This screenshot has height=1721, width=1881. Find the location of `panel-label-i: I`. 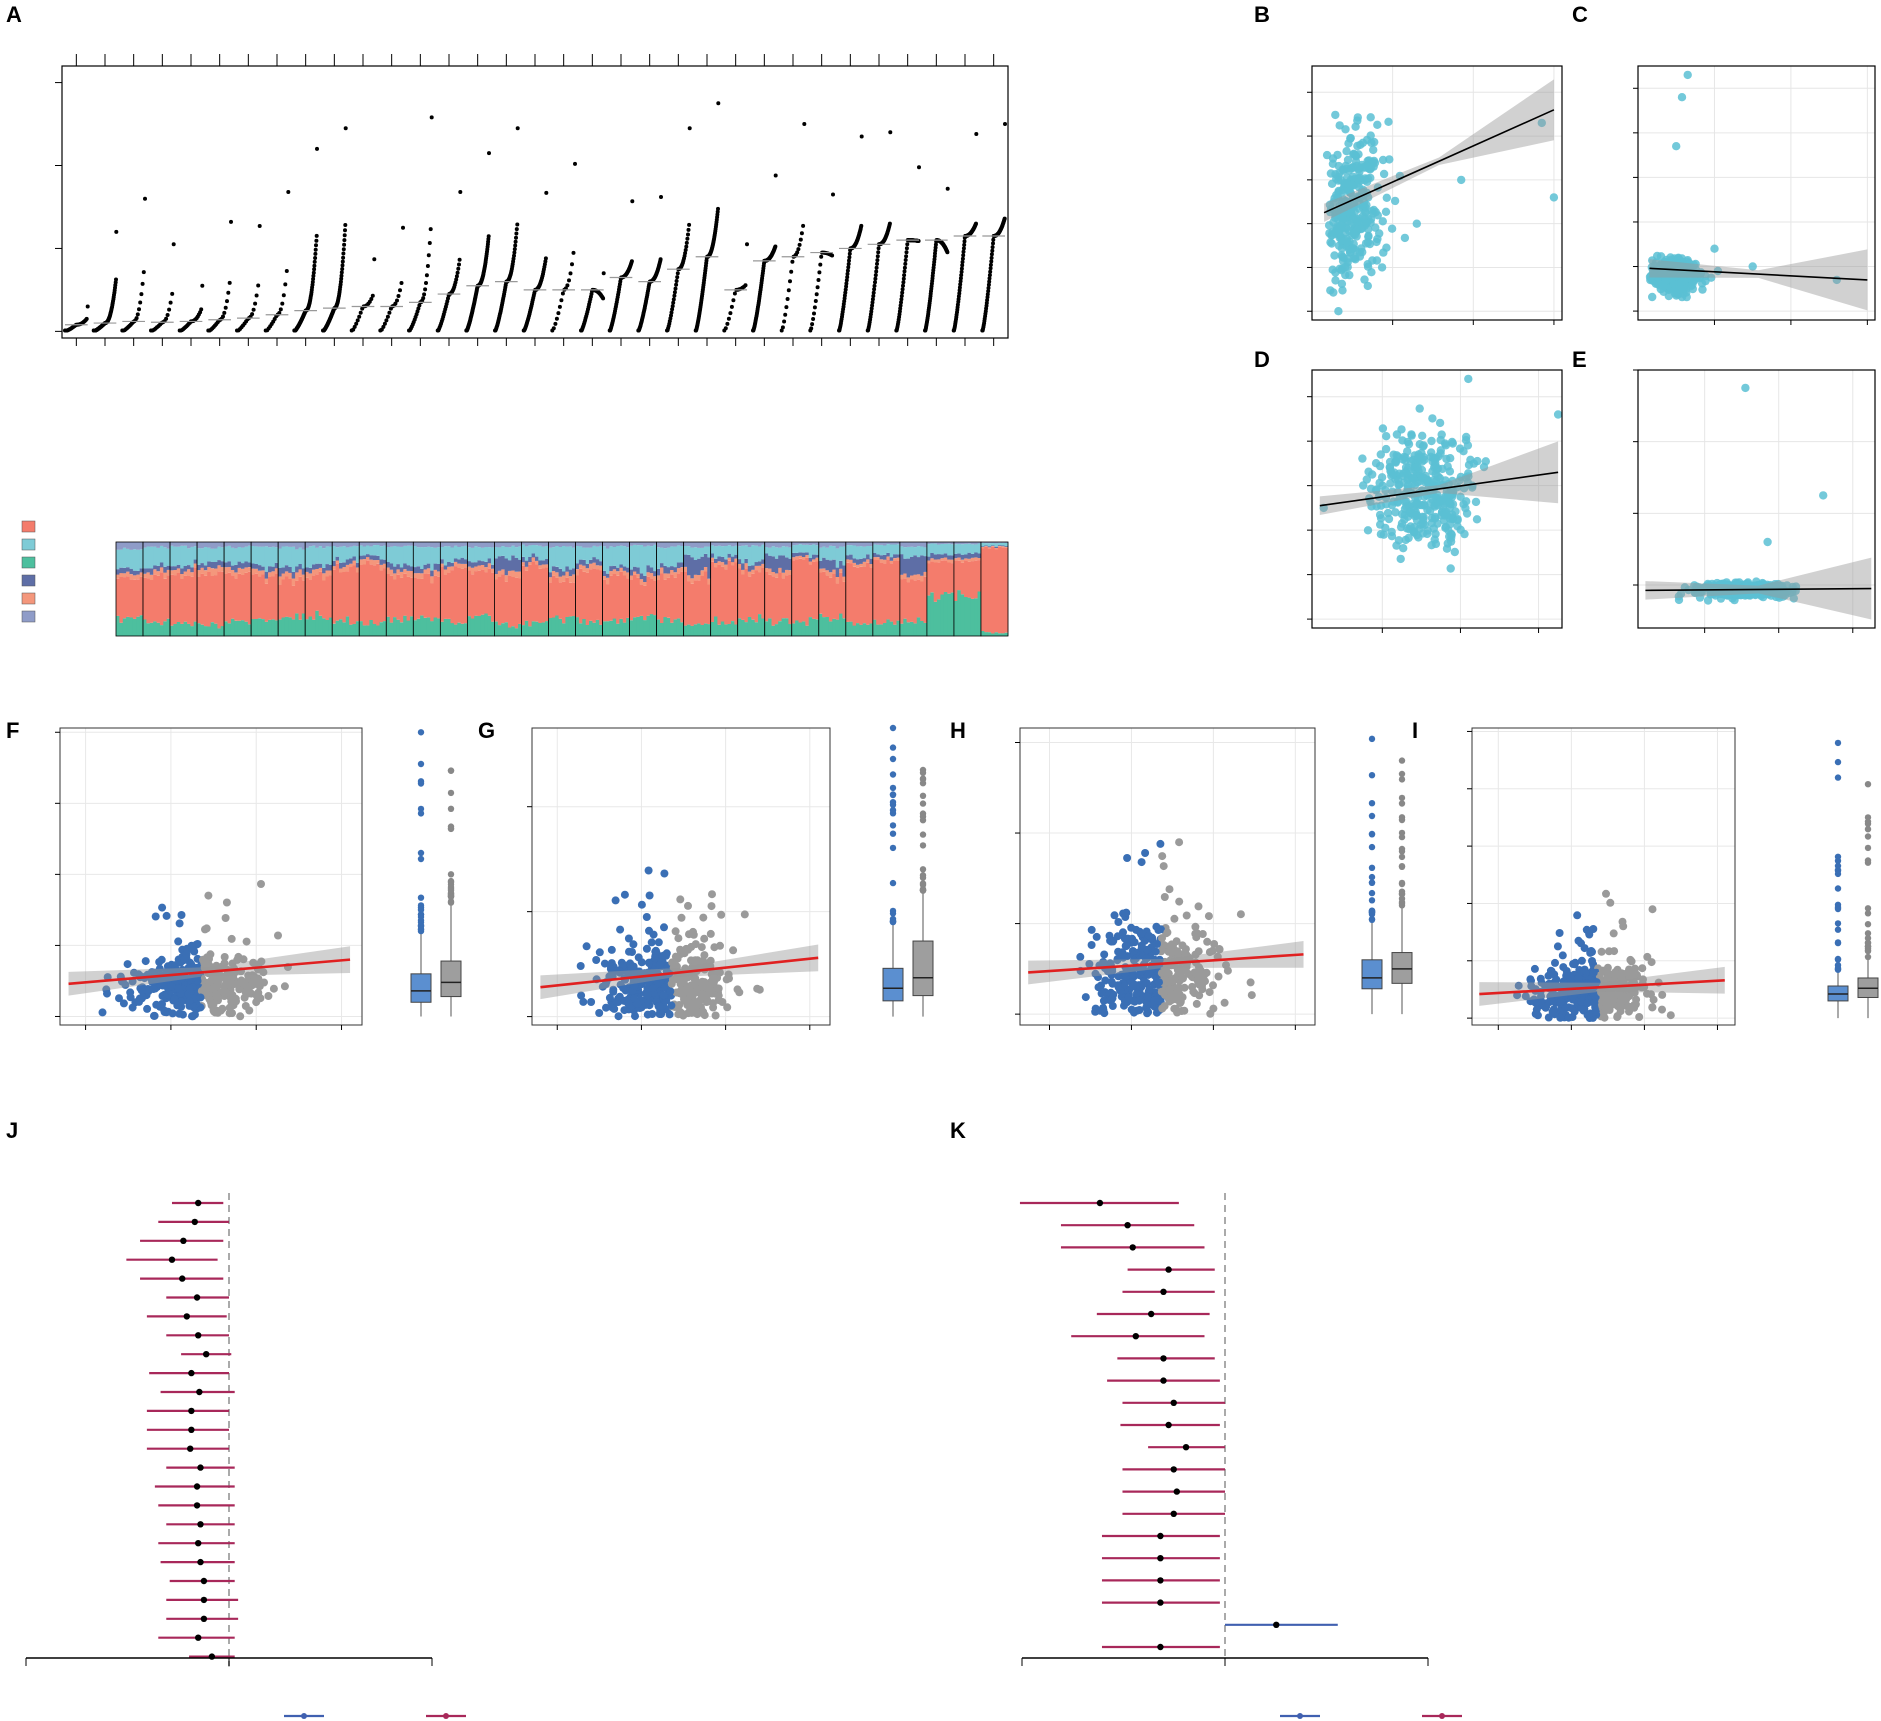

panel-label-i: I is located at coordinates (1415, 730).